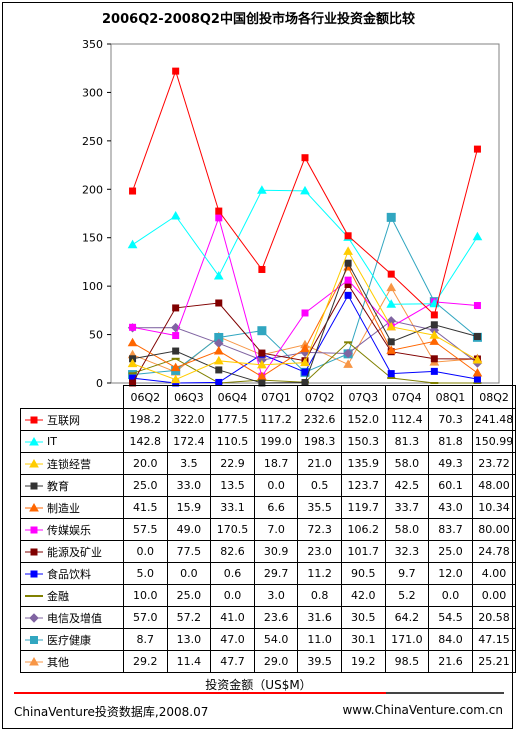 The width and height of the screenshot is (517, 733). I want to click on data-label: 23.6, so click(276, 617).